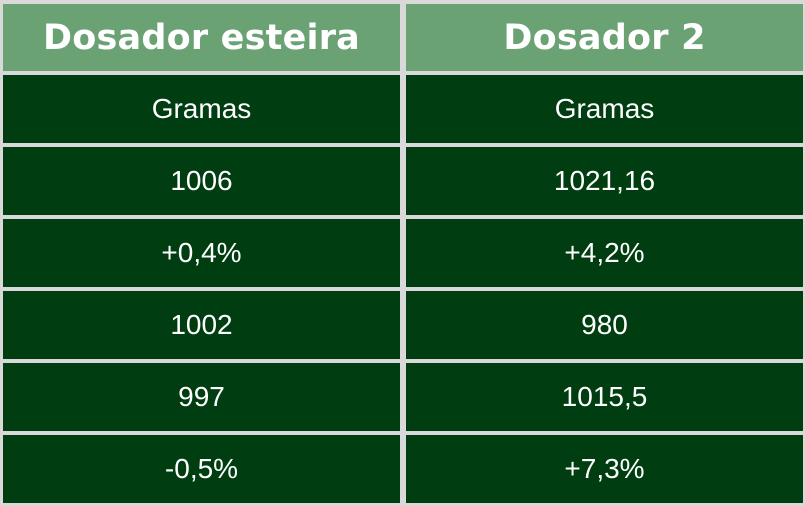 This screenshot has width=805, height=506. What do you see at coordinates (201, 469) in the screenshot?
I see `table-cell: -0,5%` at bounding box center [201, 469].